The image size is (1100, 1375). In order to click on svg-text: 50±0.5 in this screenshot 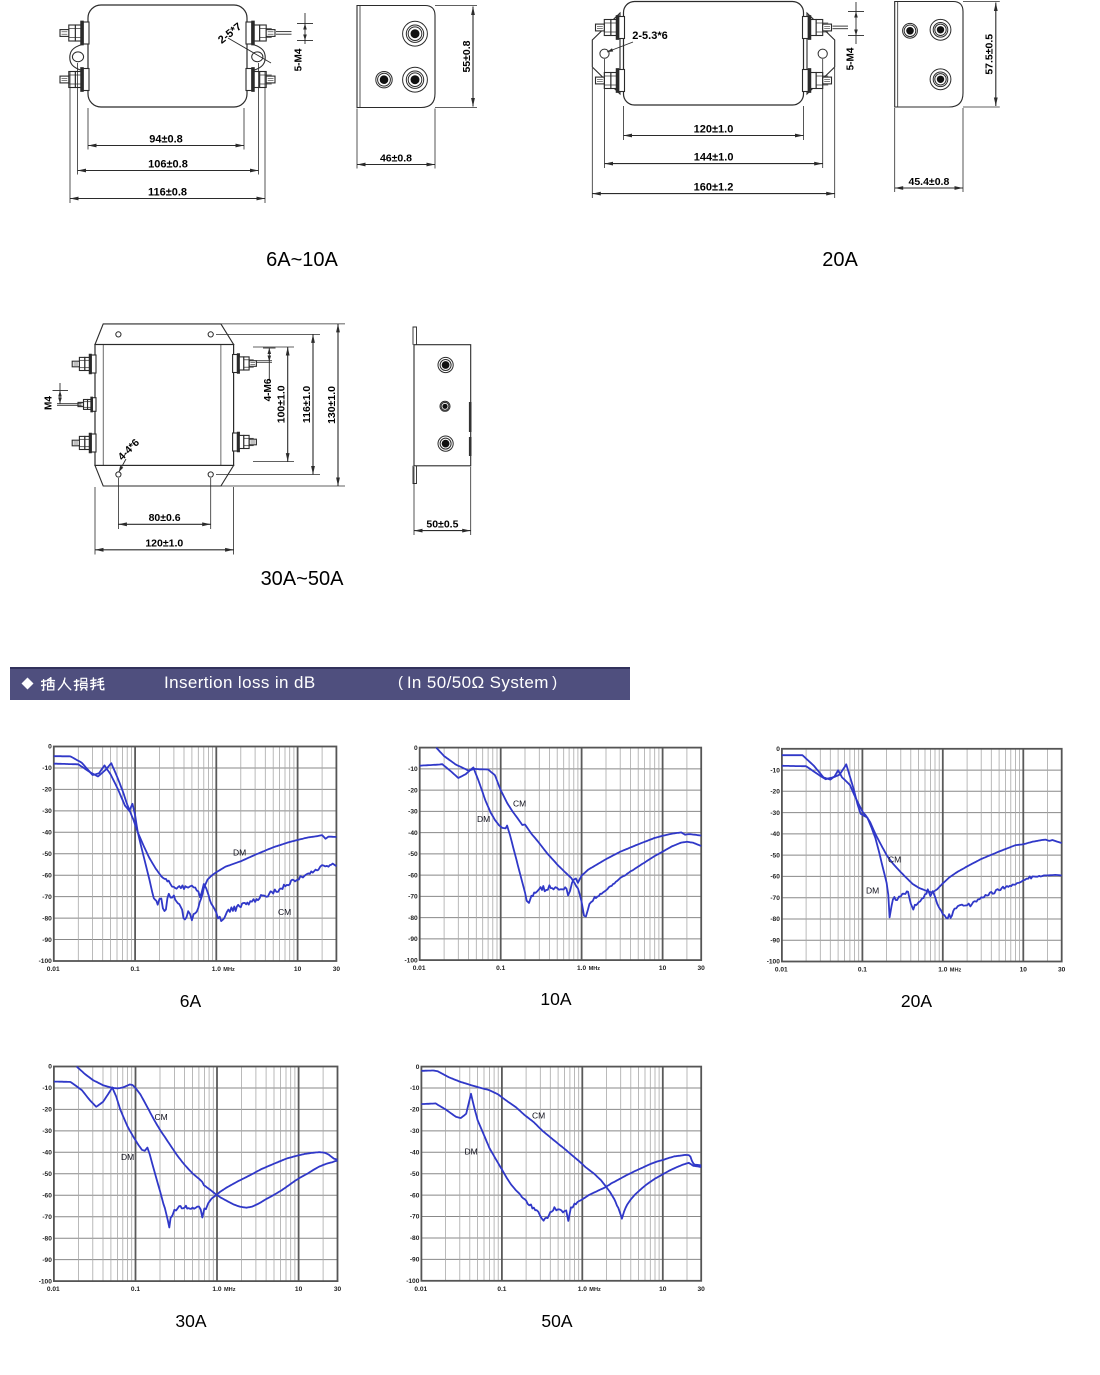, I will do `click(442, 524)`.